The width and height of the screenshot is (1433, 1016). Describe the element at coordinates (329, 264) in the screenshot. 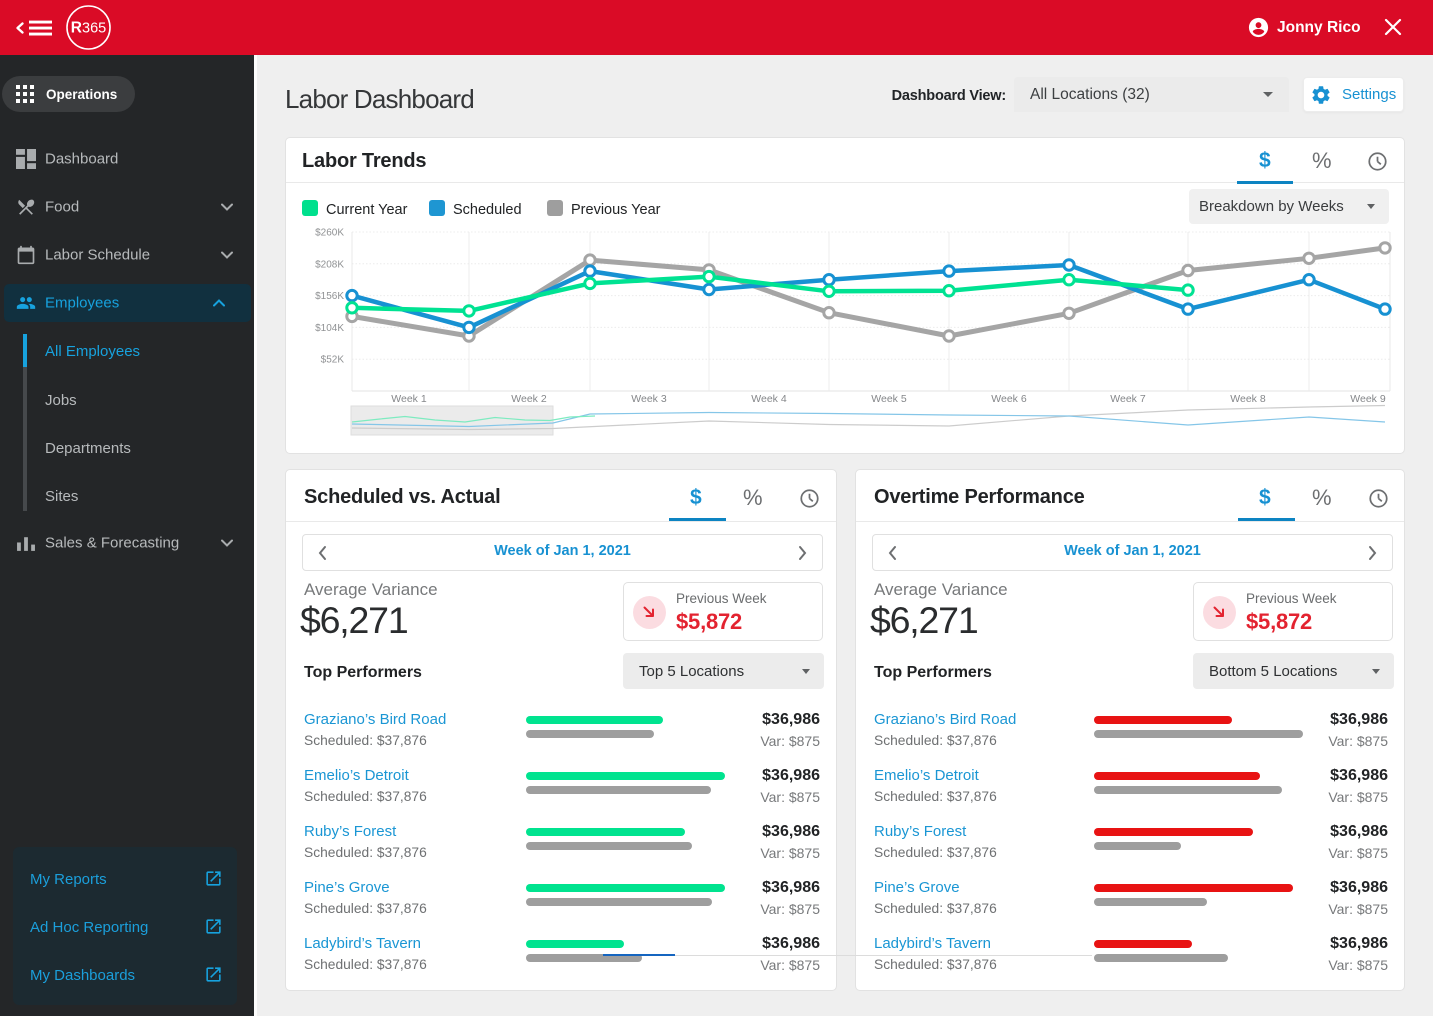

I see `svg-text: $208K` at that location.